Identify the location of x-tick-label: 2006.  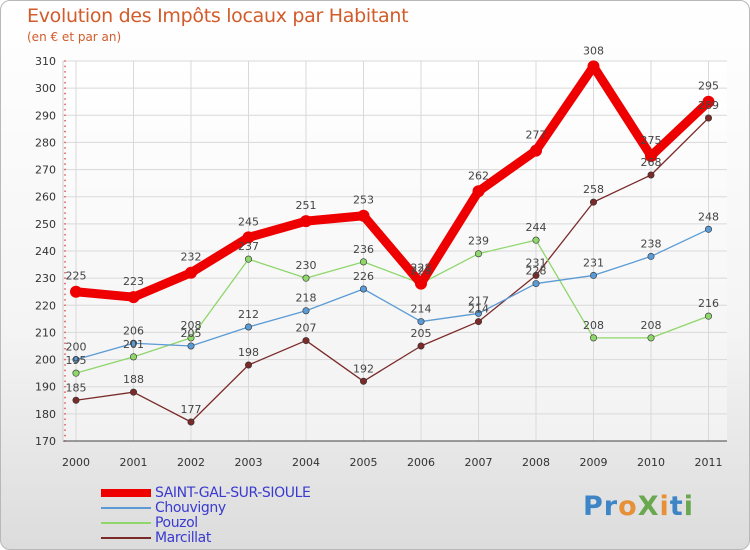
(421, 462).